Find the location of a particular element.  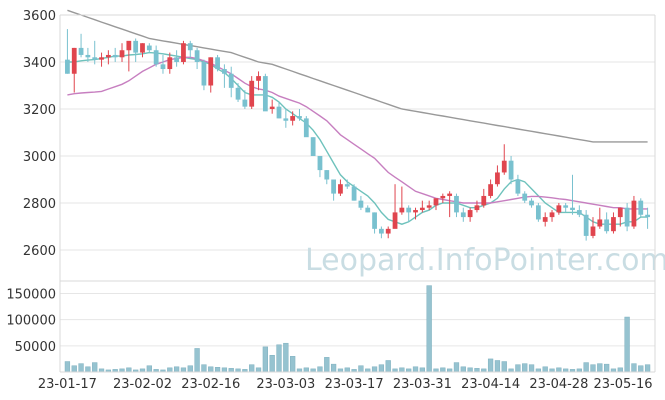

price-tick-label: 2800 is located at coordinates (39, 204).